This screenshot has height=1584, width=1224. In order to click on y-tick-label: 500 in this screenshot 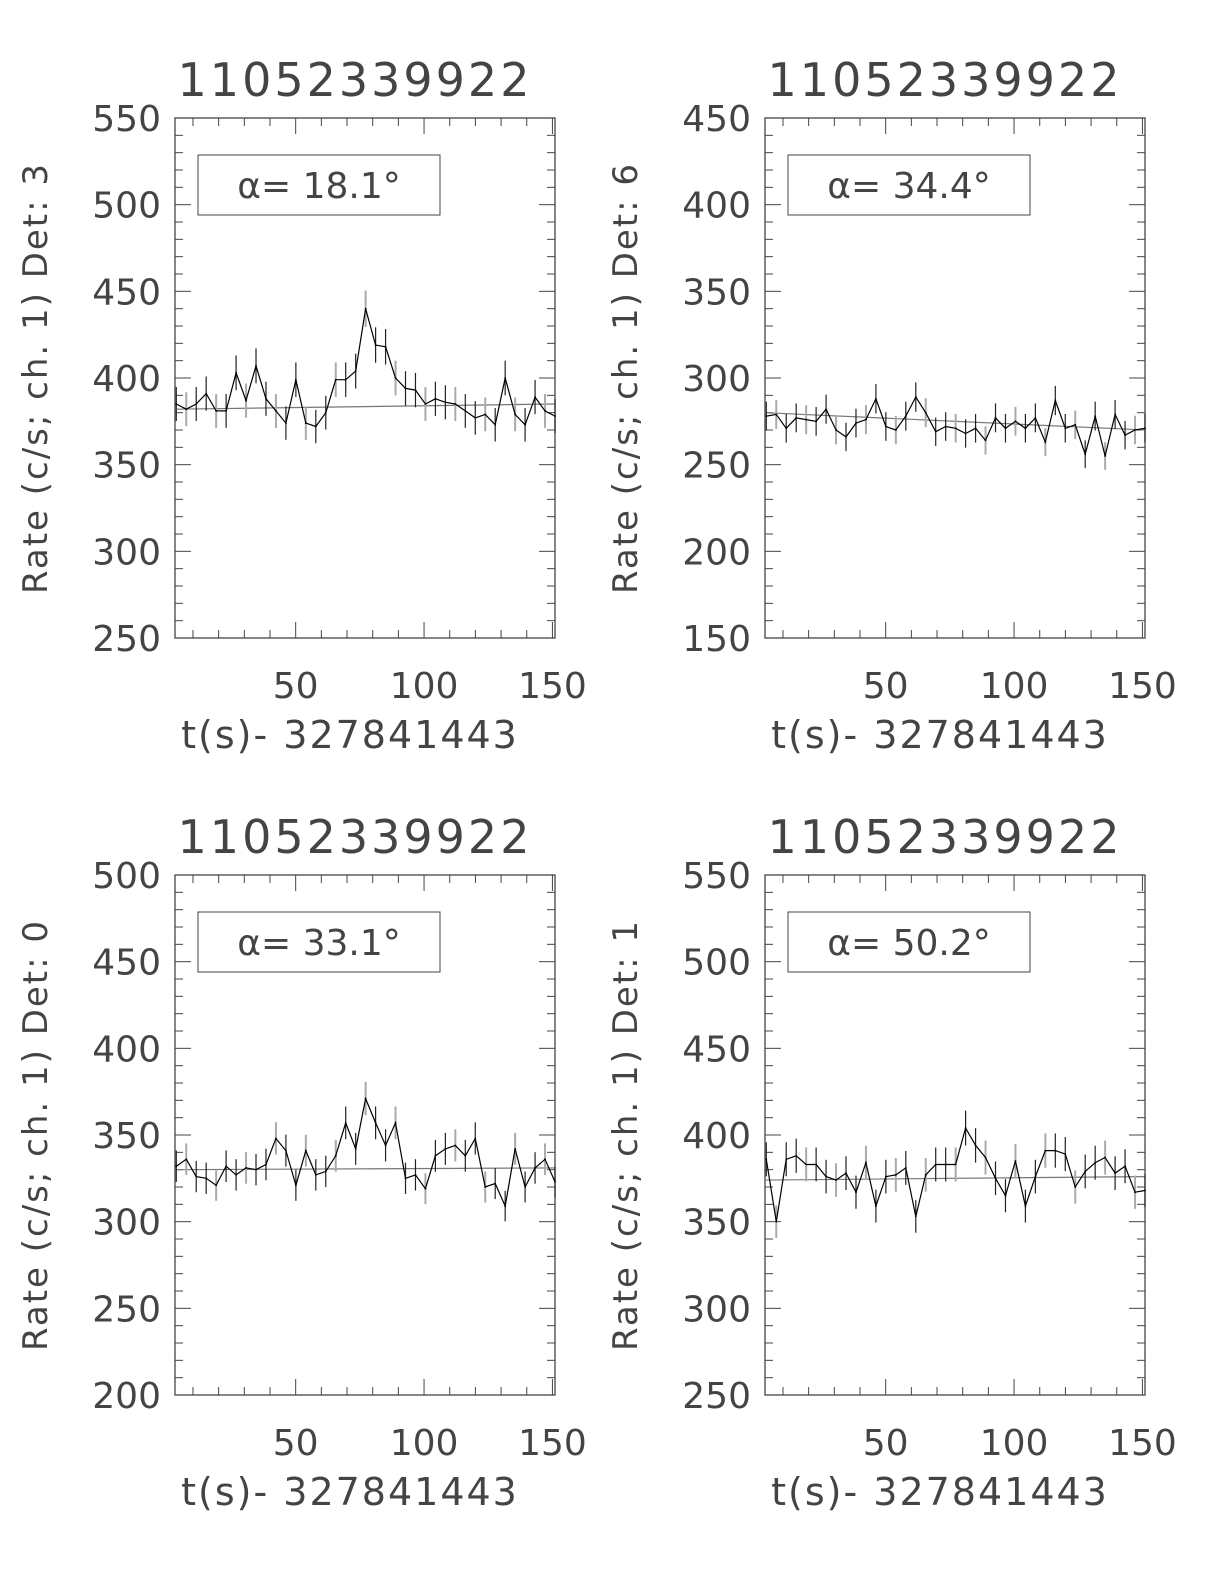, I will do `click(126, 876)`.